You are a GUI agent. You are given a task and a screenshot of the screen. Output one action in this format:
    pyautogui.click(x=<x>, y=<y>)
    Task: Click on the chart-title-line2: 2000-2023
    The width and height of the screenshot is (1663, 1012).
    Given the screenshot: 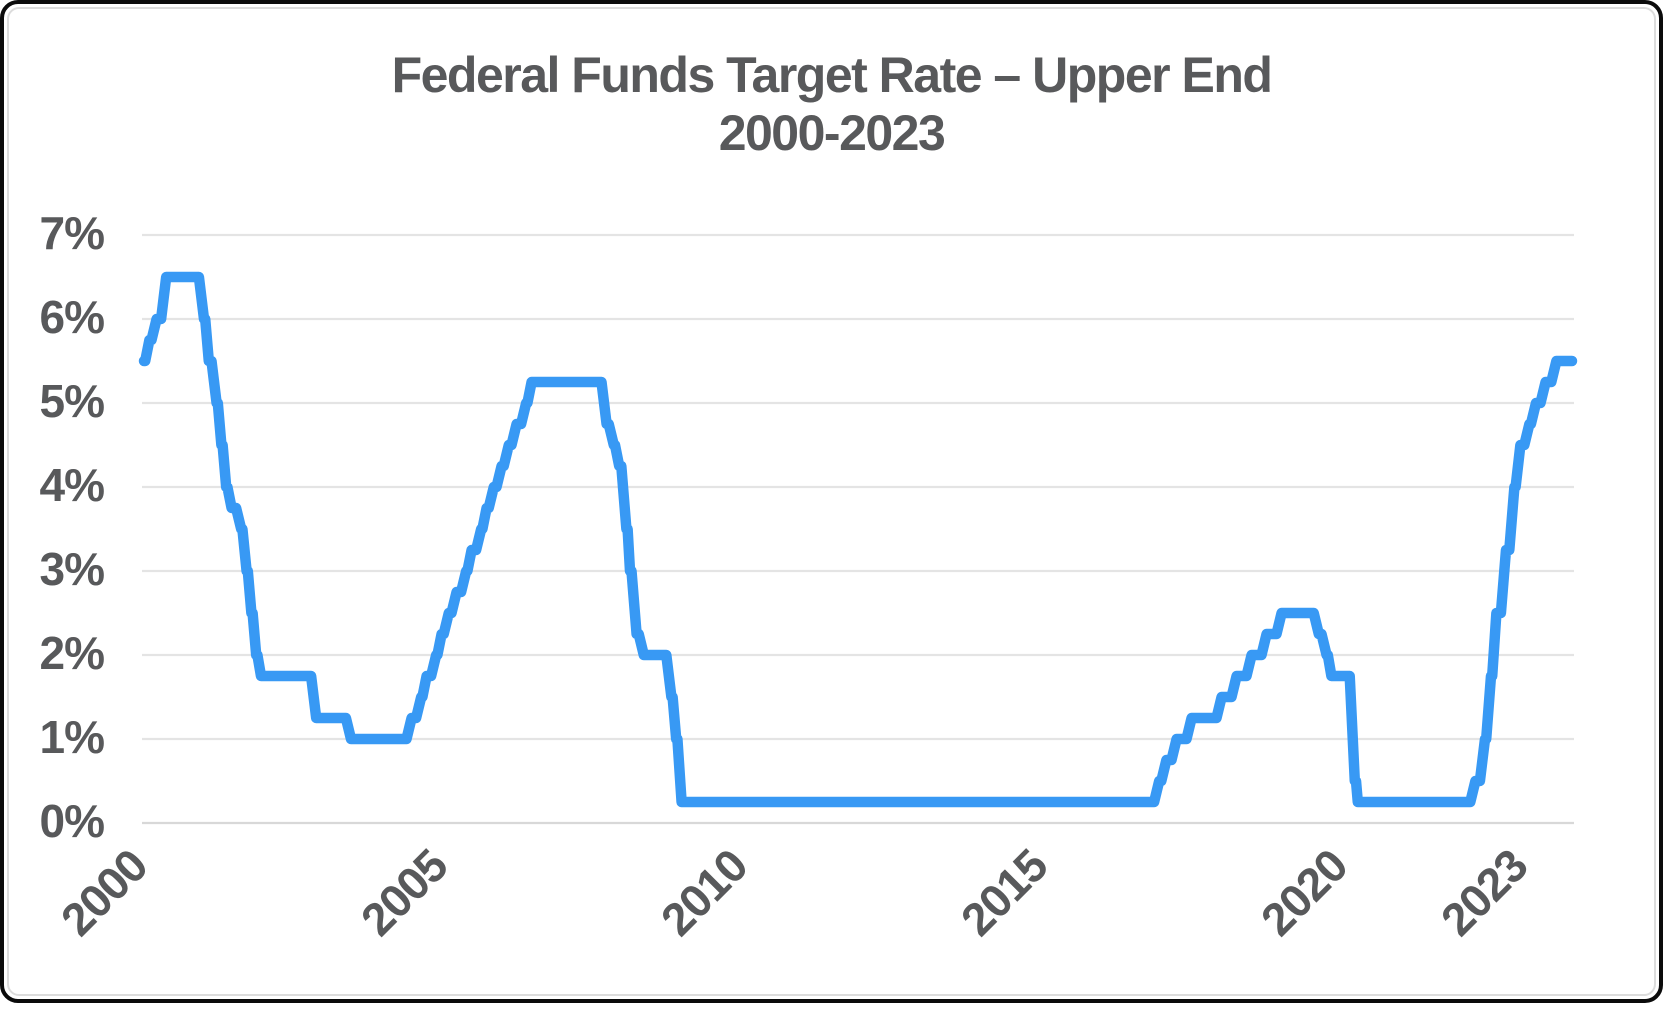 What is the action you would take?
    pyautogui.click(x=831, y=133)
    